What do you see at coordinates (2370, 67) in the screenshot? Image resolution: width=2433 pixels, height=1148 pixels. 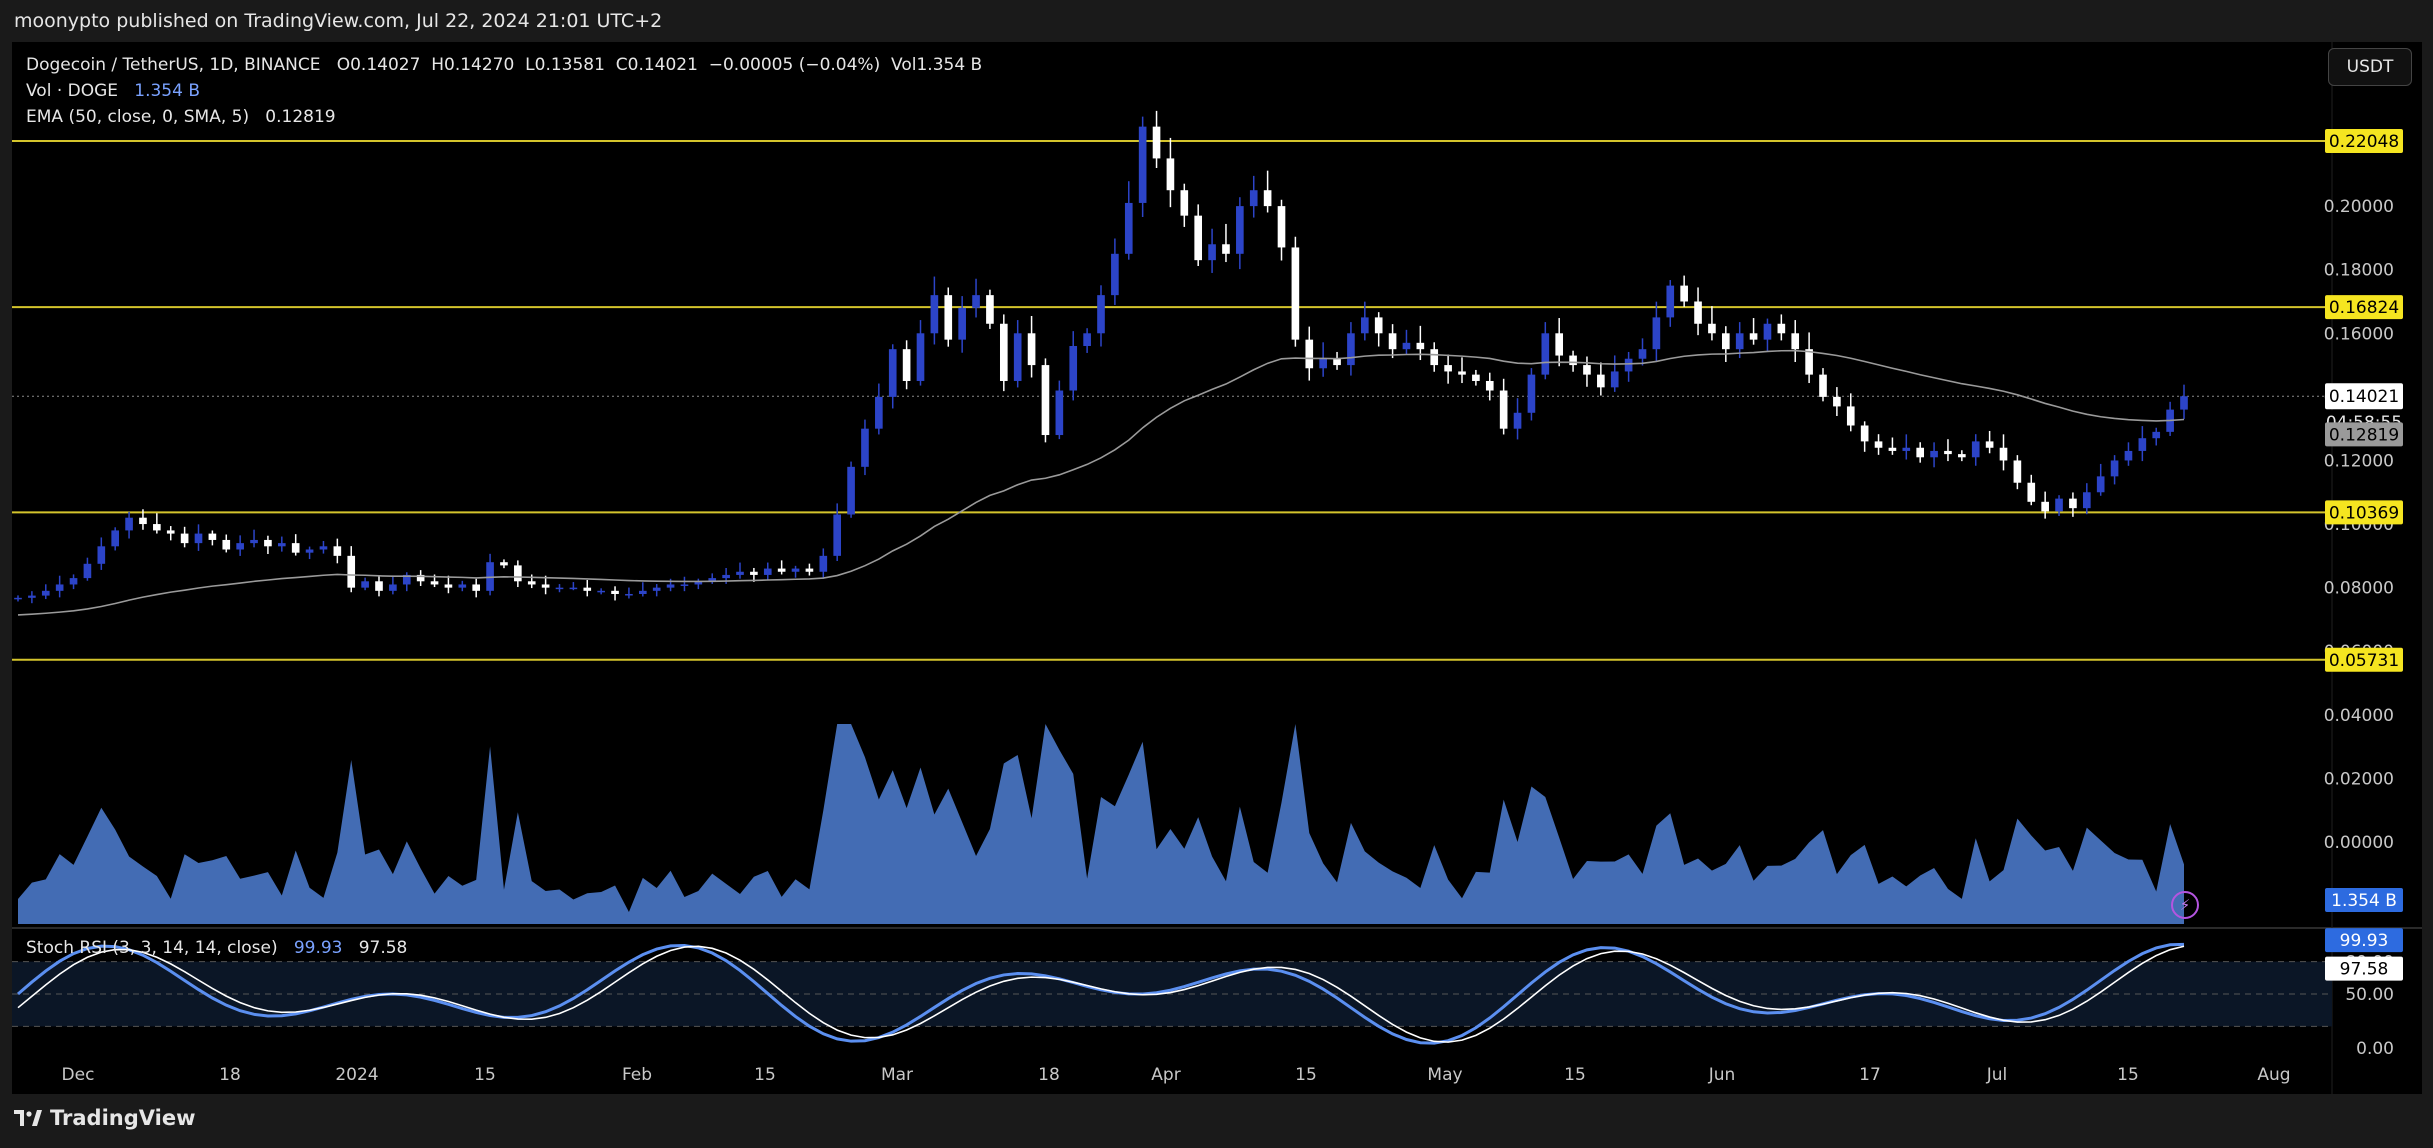 I see `currency-button: USDT` at bounding box center [2370, 67].